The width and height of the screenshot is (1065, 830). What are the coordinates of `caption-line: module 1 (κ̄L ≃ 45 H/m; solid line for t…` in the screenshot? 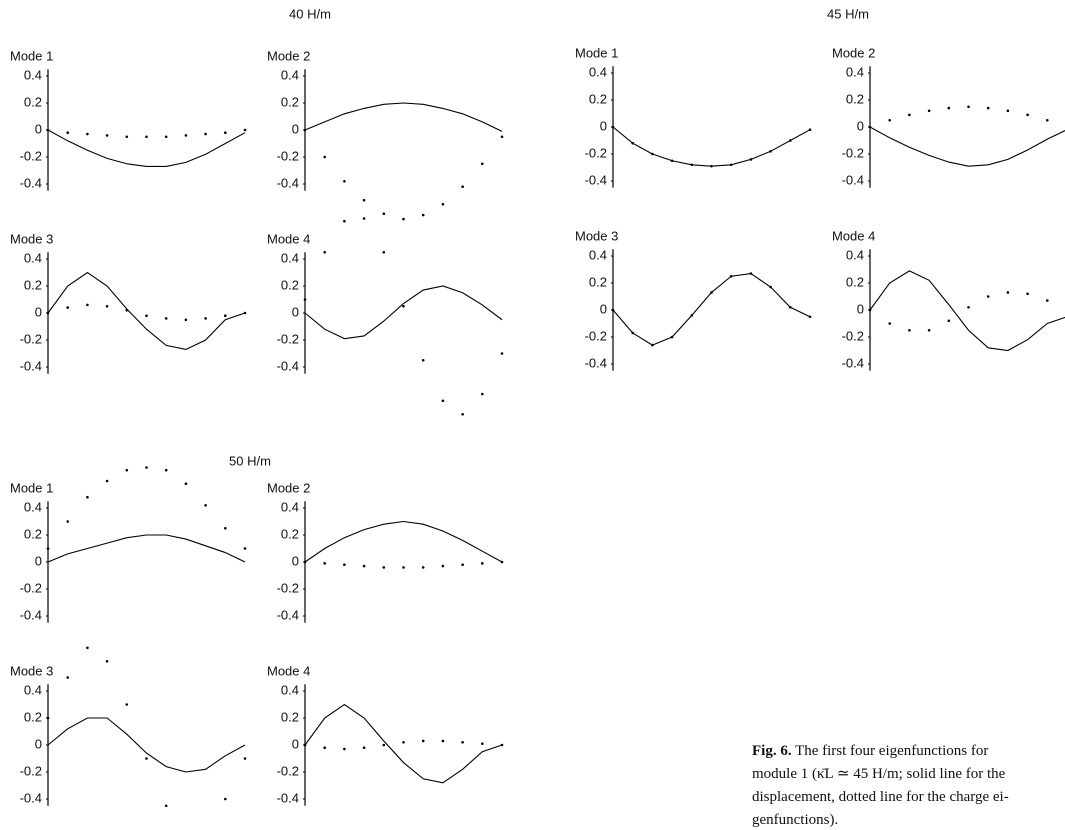 It's located at (879, 774).